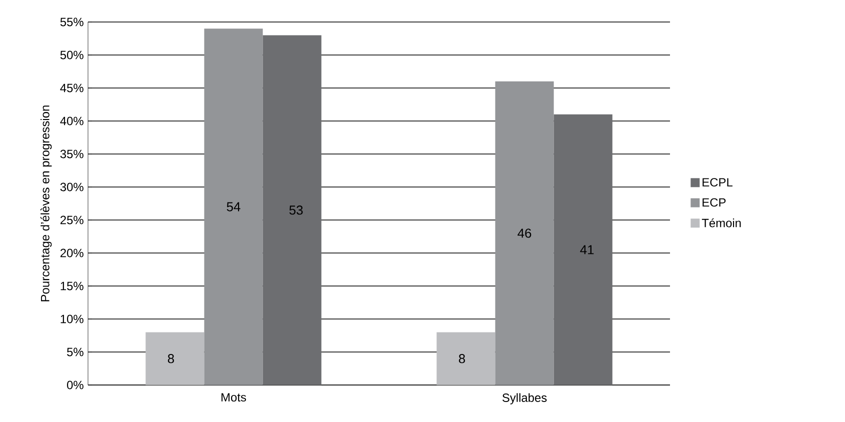 This screenshot has width=845, height=422. What do you see at coordinates (72, 55) in the screenshot?
I see `y-tick-label: 50%` at bounding box center [72, 55].